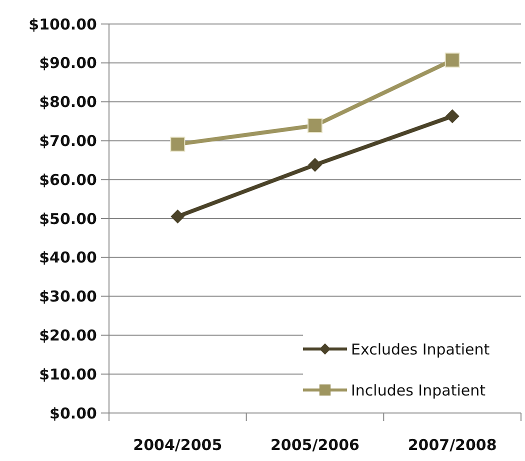 Image resolution: width=525 pixels, height=461 pixels. I want to click on legend-label: Includes Inpatient, so click(418, 390).